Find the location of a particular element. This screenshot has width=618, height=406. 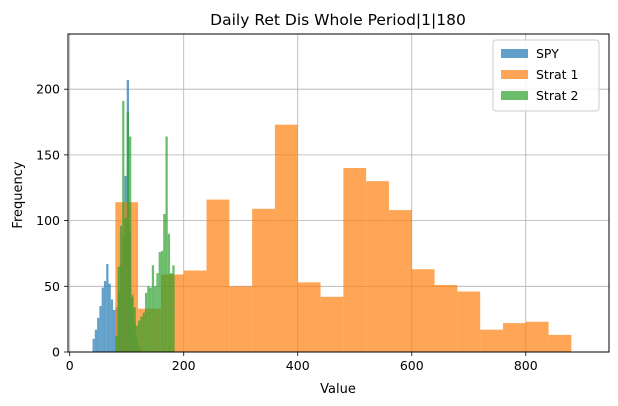

x-tick-label: 0 is located at coordinates (70, 365).